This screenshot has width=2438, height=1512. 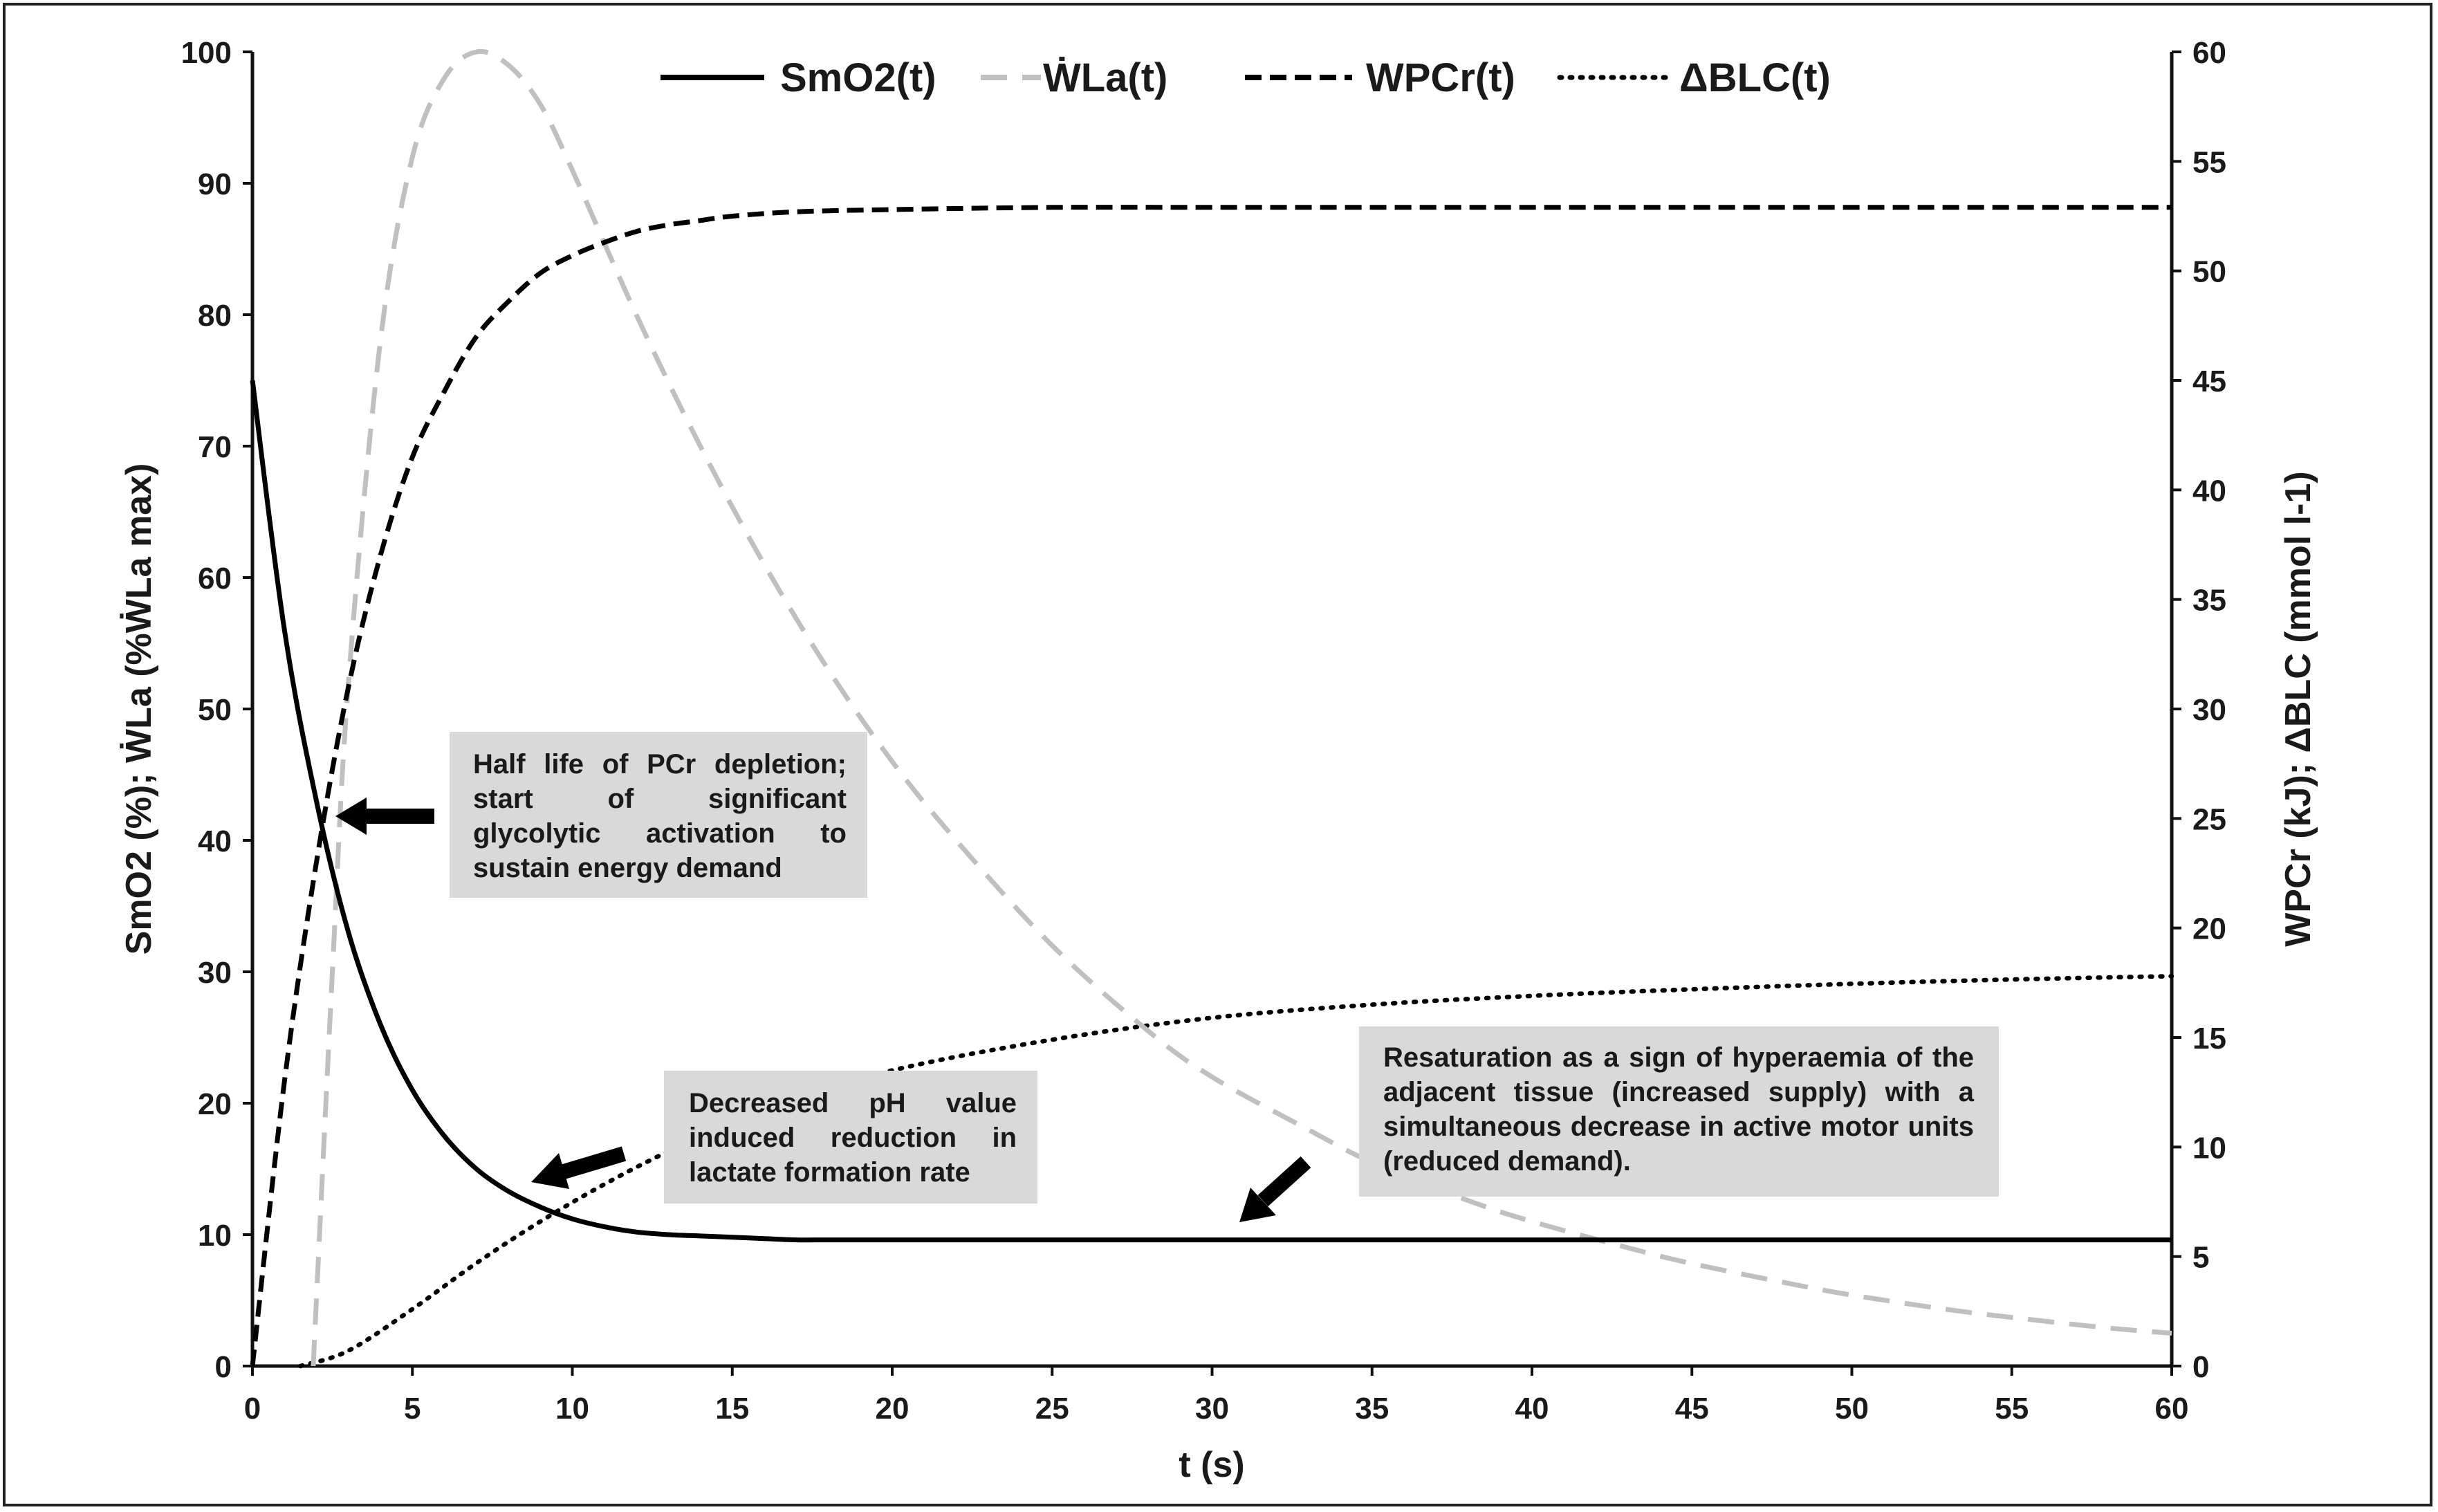 I want to click on legend-item-wpcr: WPCr(t), so click(x=1380, y=77).